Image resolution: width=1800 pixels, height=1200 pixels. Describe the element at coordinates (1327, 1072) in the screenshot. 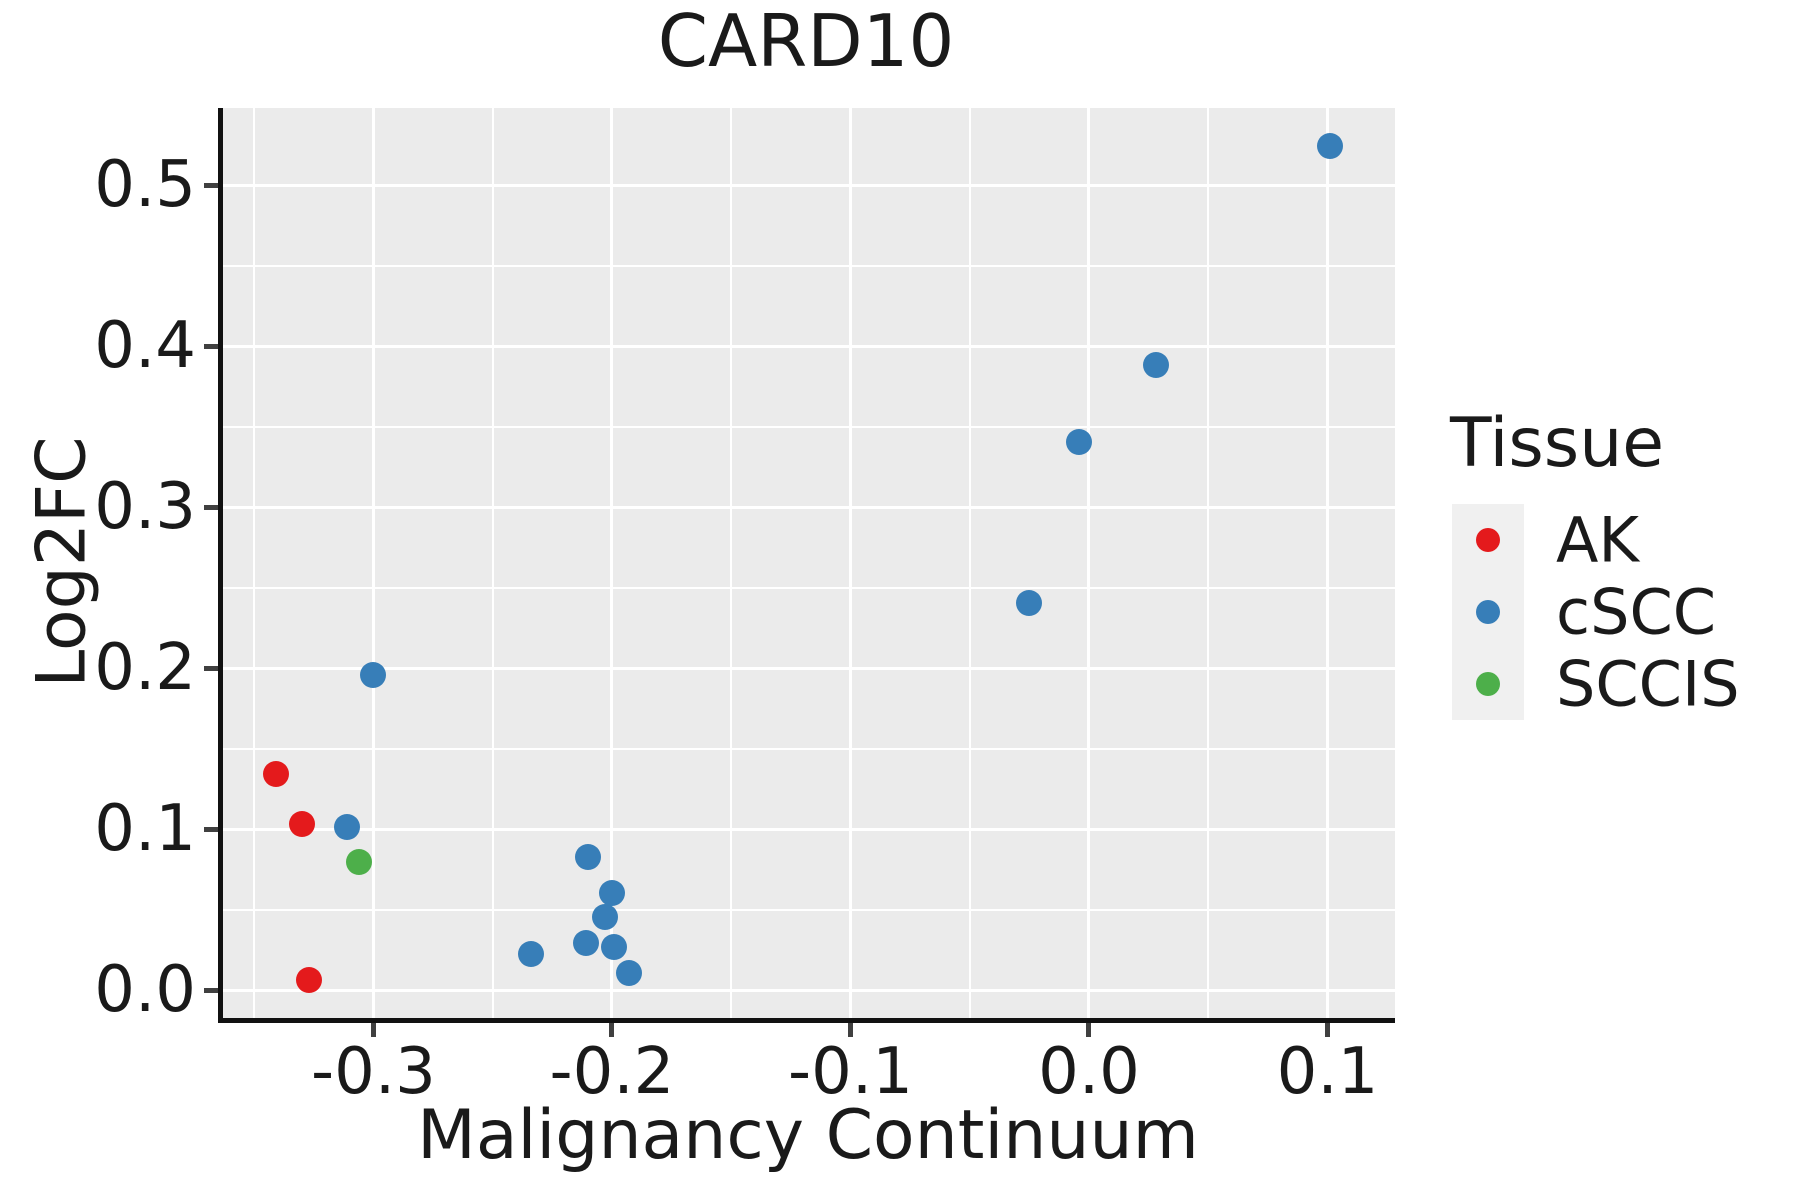

I see `x-tick-label: 0.1` at that location.